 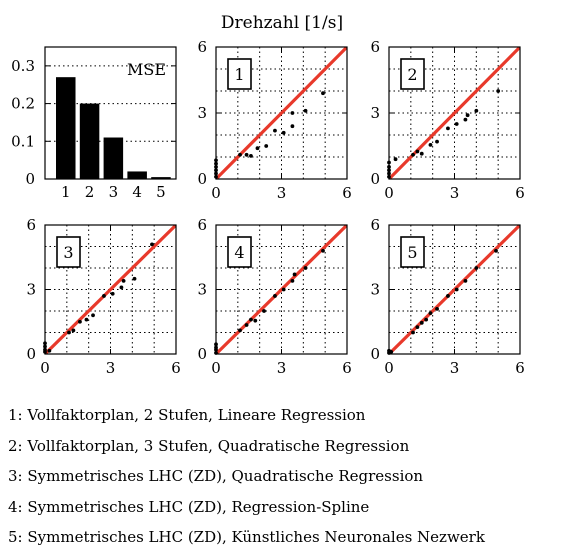 I want to click on panel-label: 2, so click(x=412, y=74).